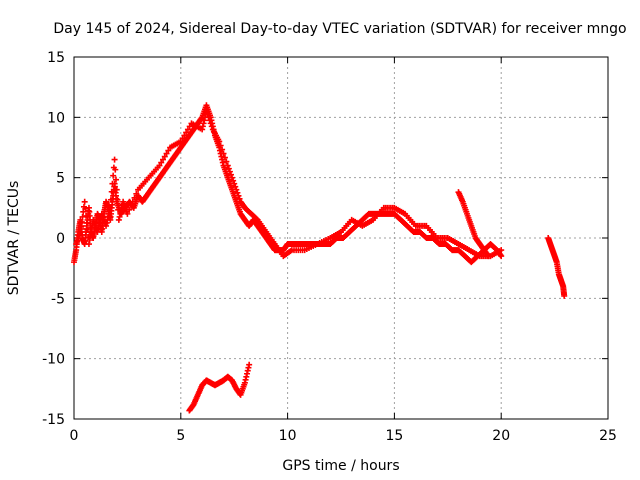  I want to click on x-tick-label: 10, so click(288, 436).